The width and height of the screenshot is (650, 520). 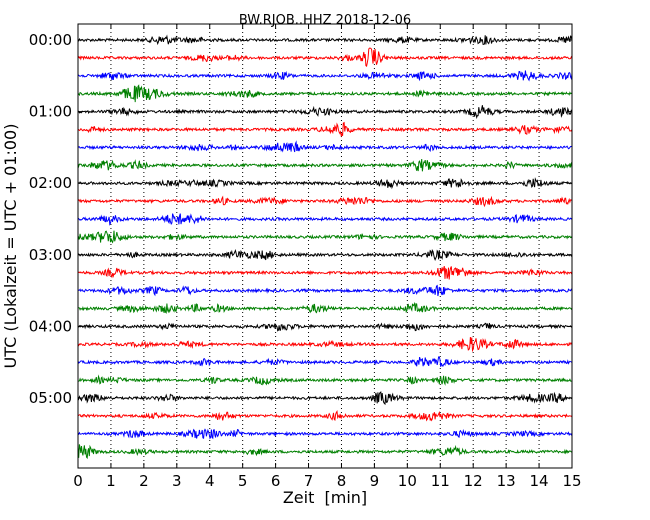 What do you see at coordinates (440, 481) in the screenshot?
I see `x-tick-label: 11` at bounding box center [440, 481].